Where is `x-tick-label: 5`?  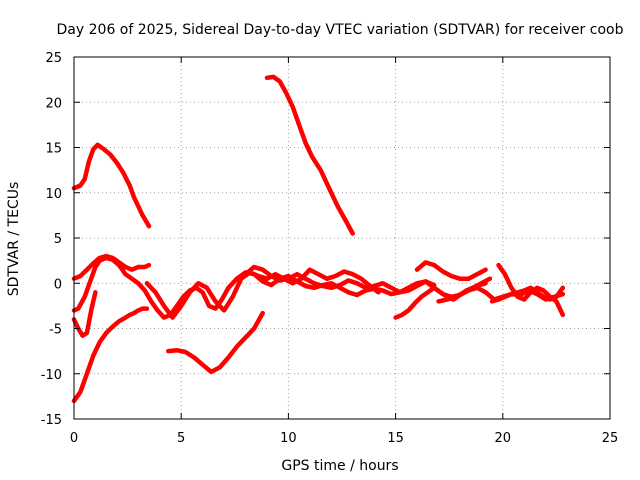 x-tick-label: 5 is located at coordinates (181, 438).